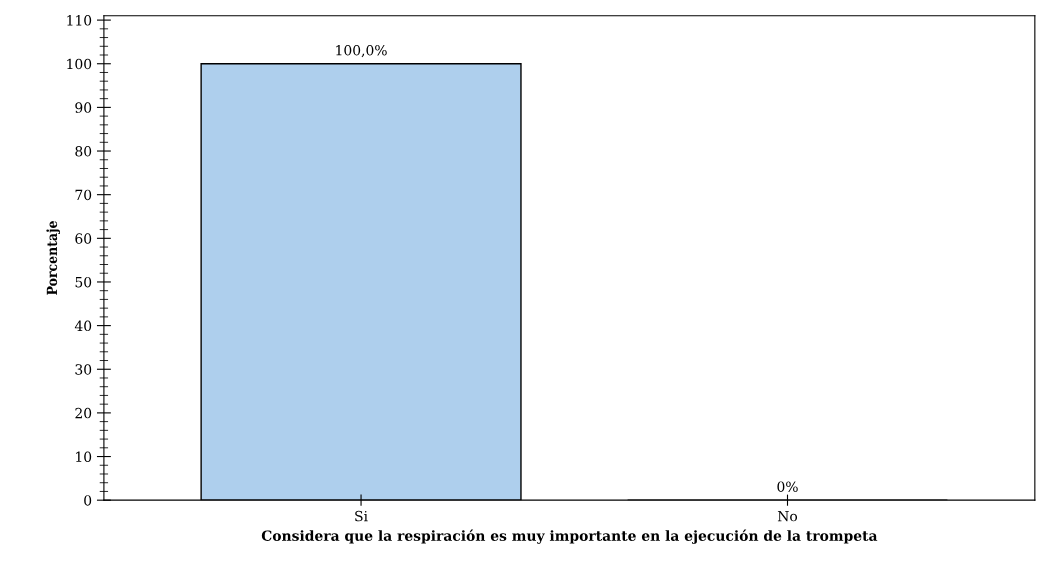 The image size is (1039, 562). I want to click on y-tick-label: 10, so click(84, 457).